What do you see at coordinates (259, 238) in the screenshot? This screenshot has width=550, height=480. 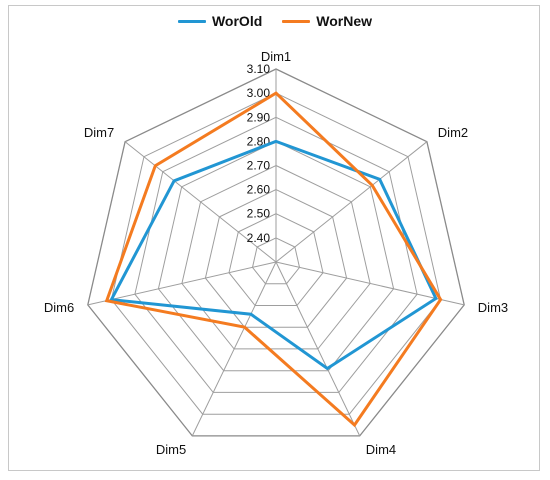 I see `tick-label: 2.40` at bounding box center [259, 238].